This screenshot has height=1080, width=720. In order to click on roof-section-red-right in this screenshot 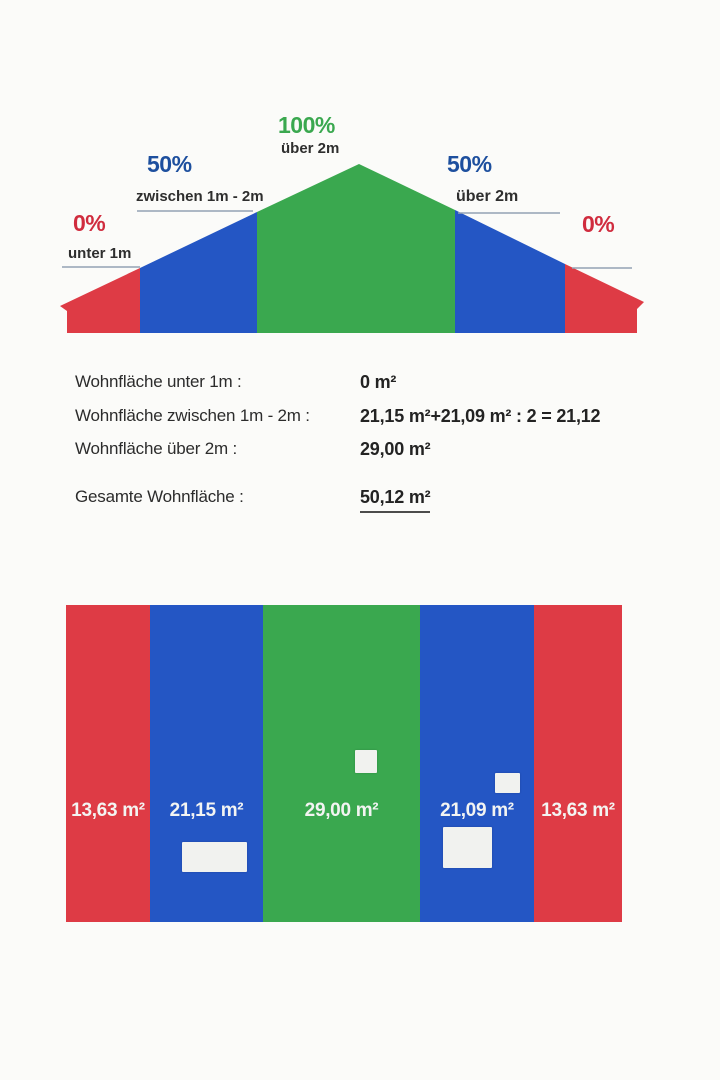, I will do `click(604, 298)`.